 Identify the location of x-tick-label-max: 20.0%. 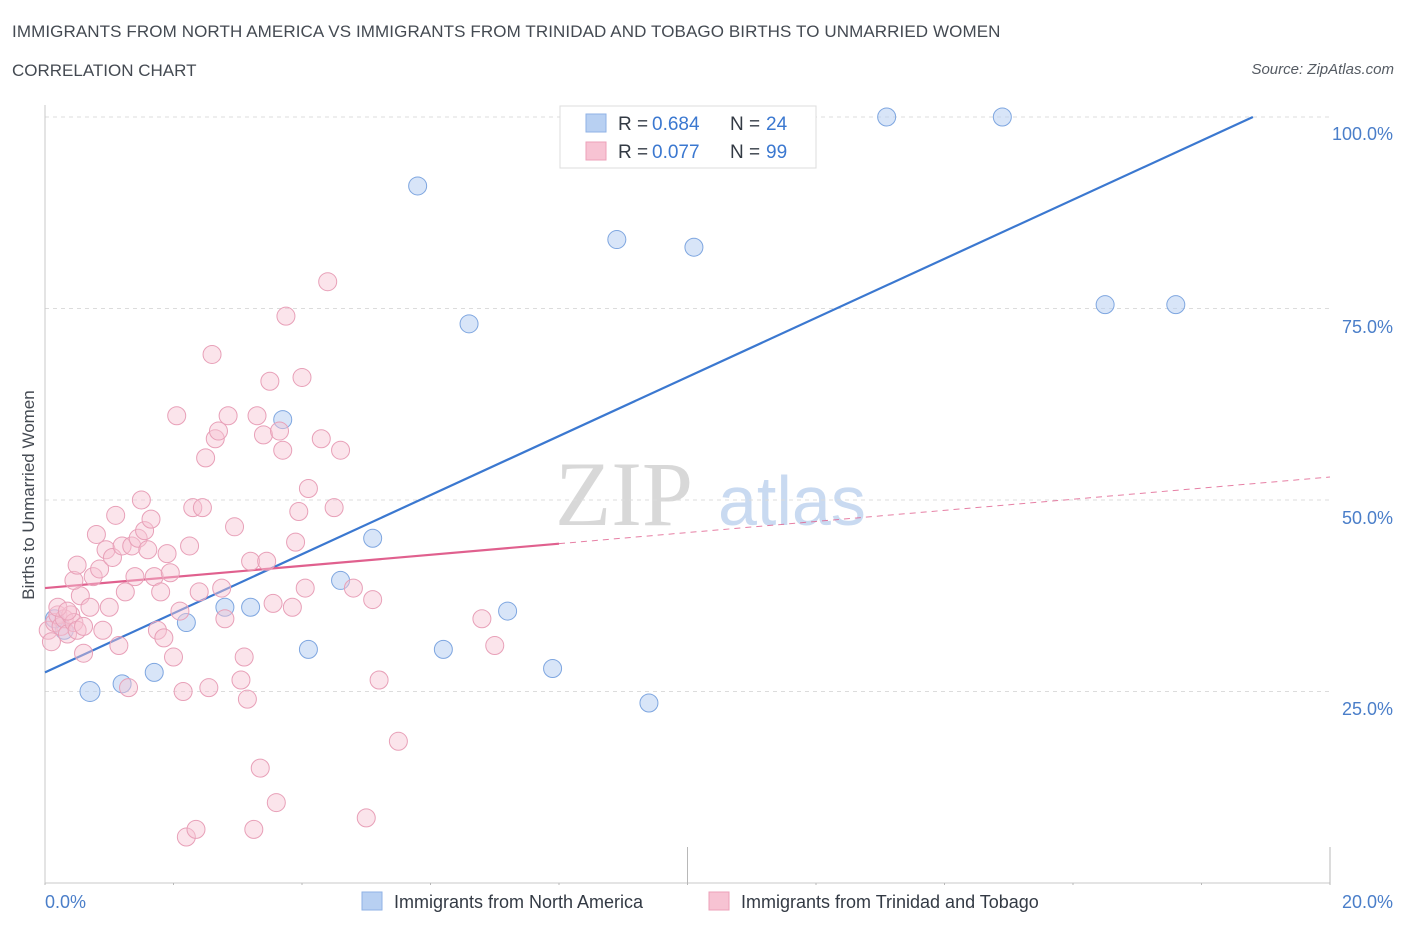
(1367, 902).